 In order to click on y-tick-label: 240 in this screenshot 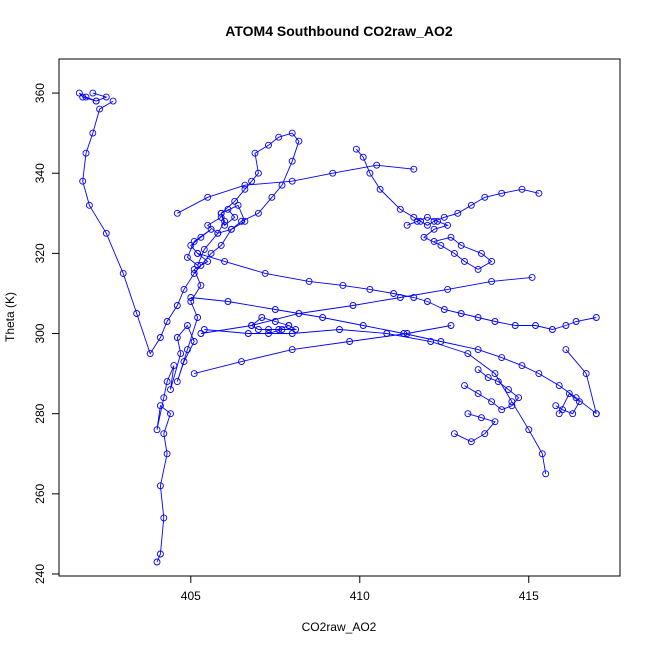, I will do `click(40, 574)`.